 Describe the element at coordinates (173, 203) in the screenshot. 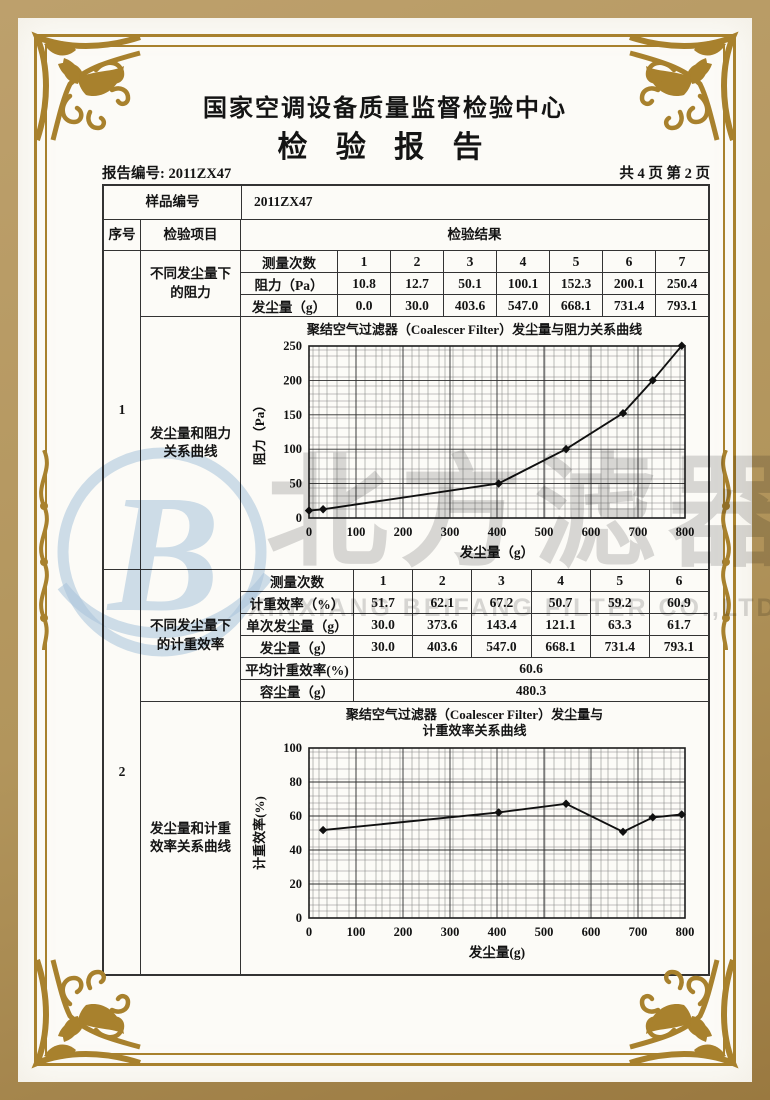

I see `sample-label: 样品编号` at that location.